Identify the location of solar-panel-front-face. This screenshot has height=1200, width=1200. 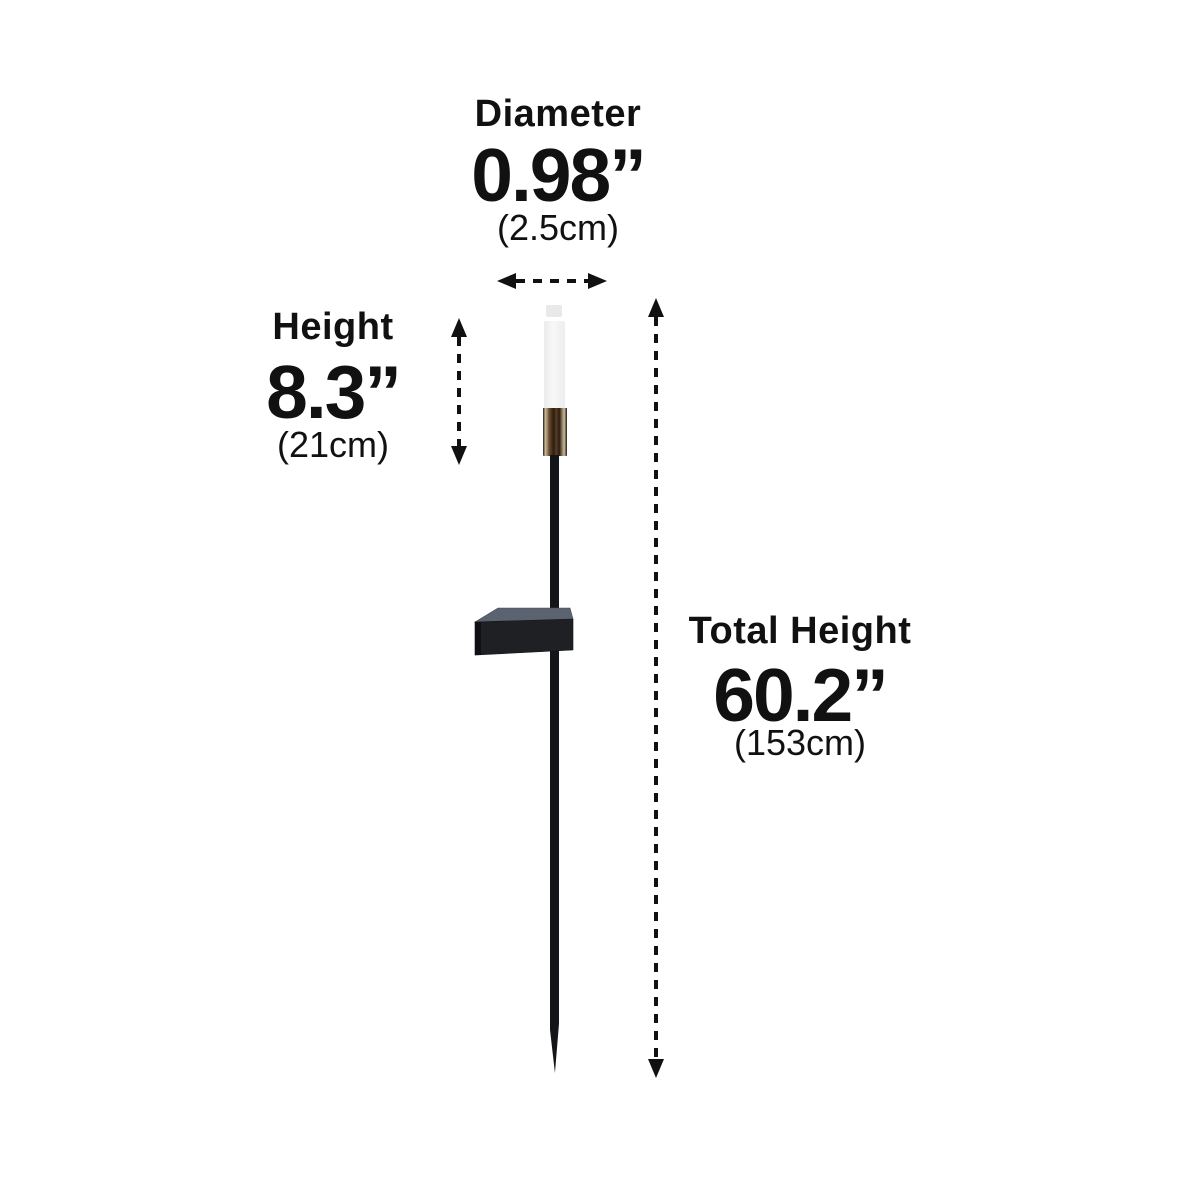
(524, 637).